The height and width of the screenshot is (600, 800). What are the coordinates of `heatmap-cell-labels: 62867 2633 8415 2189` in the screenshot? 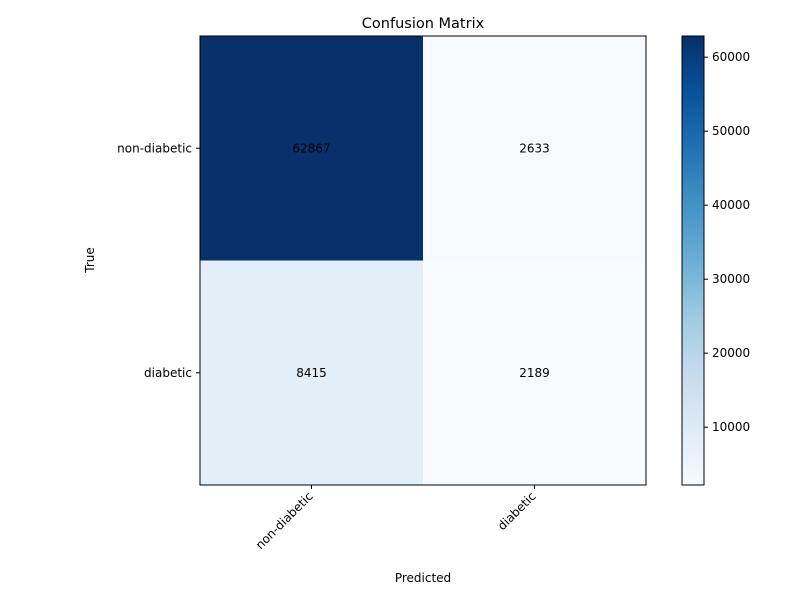 It's located at (420, 260).